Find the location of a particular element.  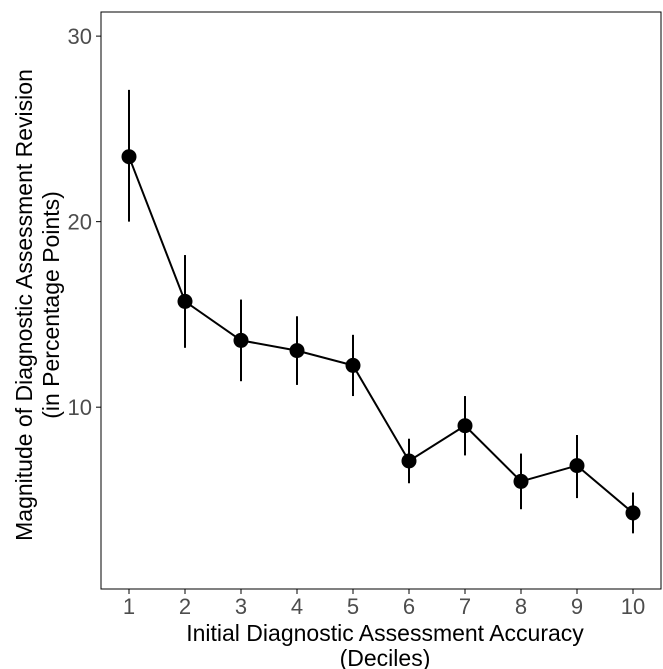

x-tick-label: 9 is located at coordinates (577, 606).